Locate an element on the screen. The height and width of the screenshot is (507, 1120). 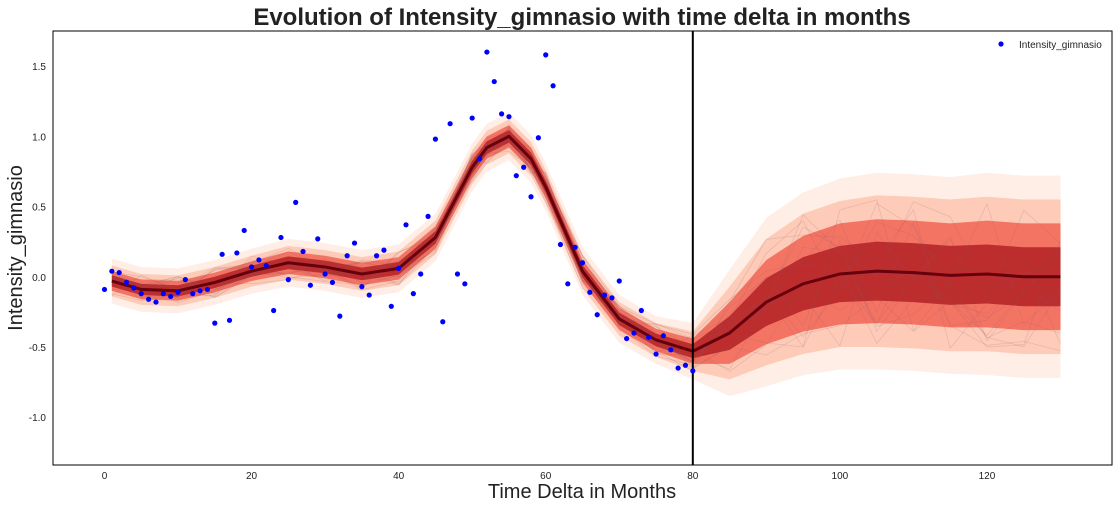
legend: Intensity_gimnasio is located at coordinates (1050, 45).